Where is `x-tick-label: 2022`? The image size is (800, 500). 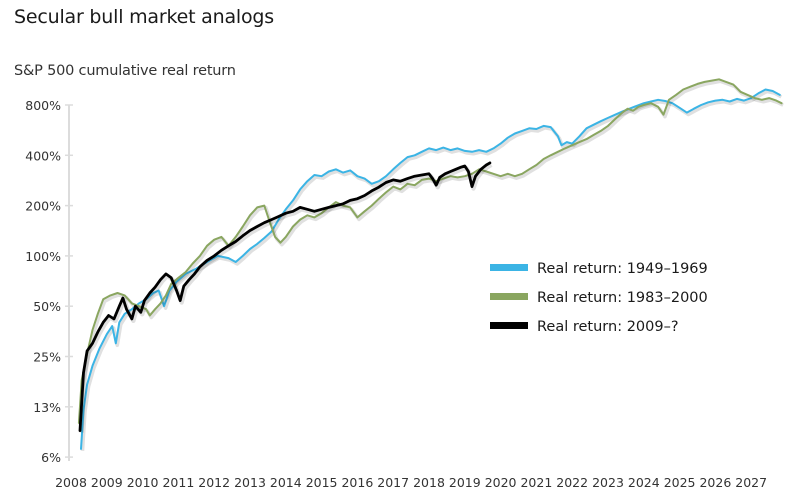 x-tick-label: 2022 is located at coordinates (572, 482).